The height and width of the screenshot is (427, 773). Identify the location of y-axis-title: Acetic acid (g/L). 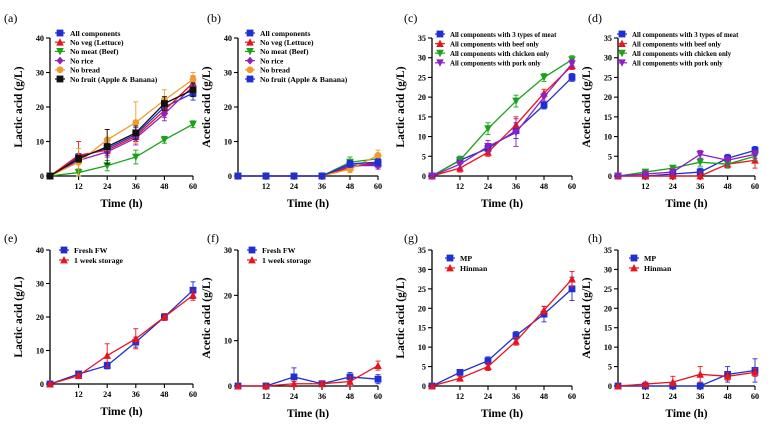
(207, 317).